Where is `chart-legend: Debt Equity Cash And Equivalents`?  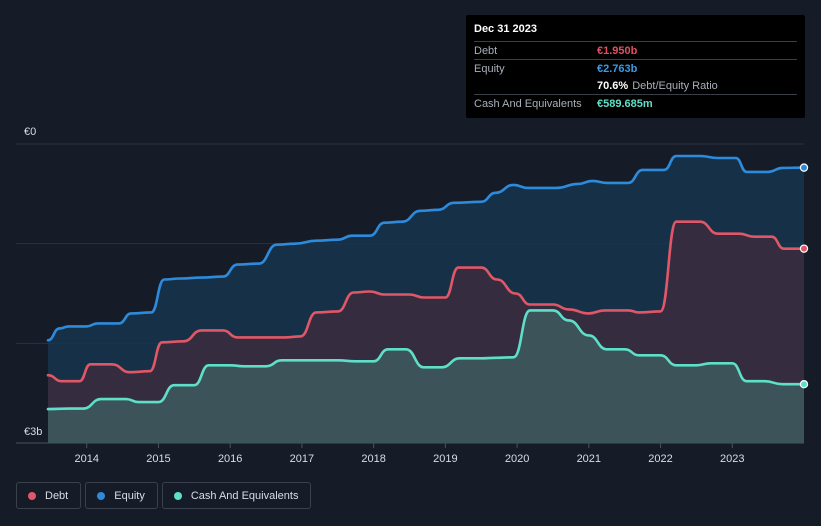 chart-legend: Debt Equity Cash And Equivalents is located at coordinates (164, 495).